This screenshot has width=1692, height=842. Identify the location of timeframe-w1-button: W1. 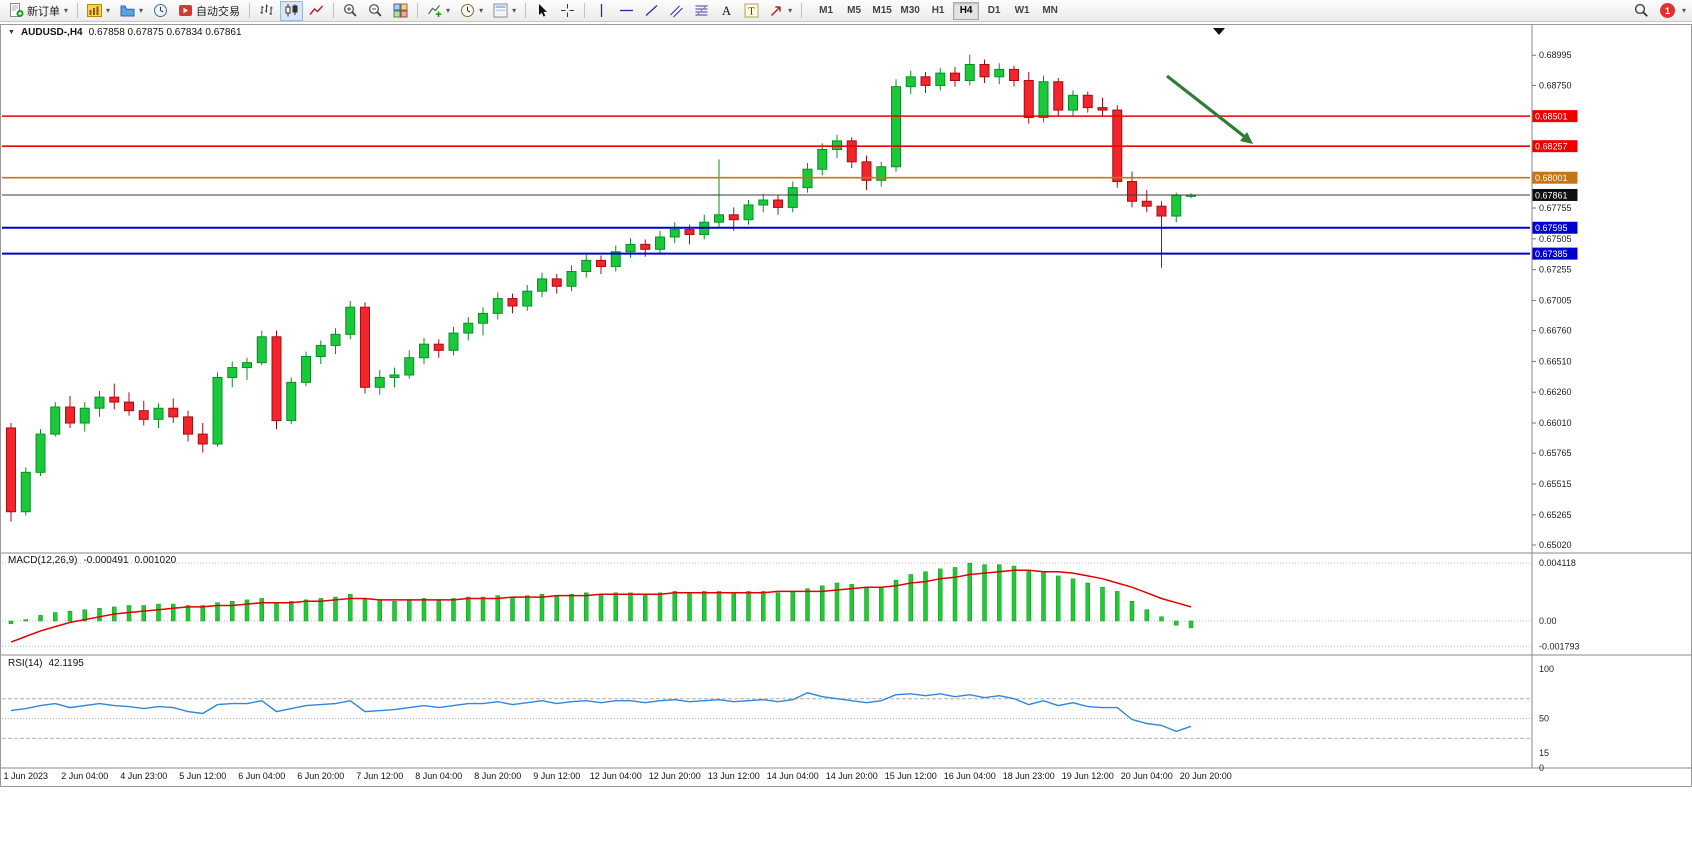
(1022, 11).